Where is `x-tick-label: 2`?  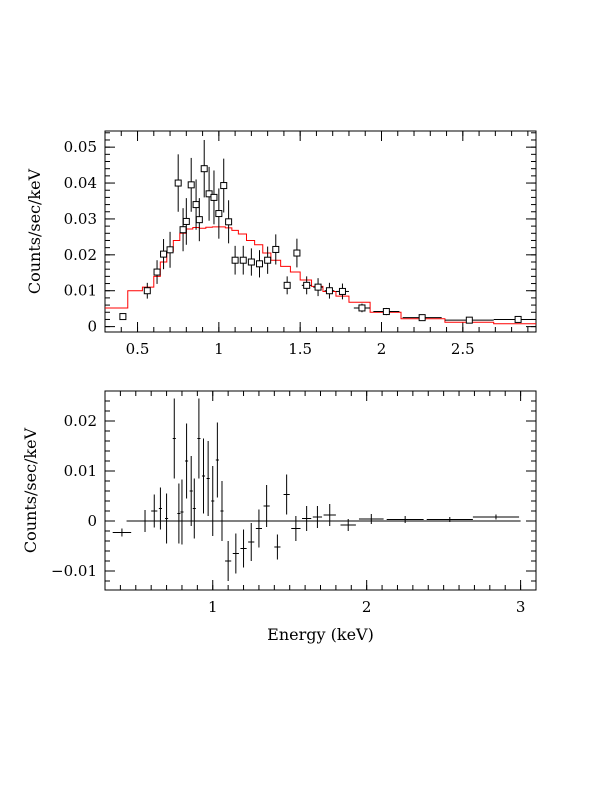
x-tick-label: 2 is located at coordinates (382, 349).